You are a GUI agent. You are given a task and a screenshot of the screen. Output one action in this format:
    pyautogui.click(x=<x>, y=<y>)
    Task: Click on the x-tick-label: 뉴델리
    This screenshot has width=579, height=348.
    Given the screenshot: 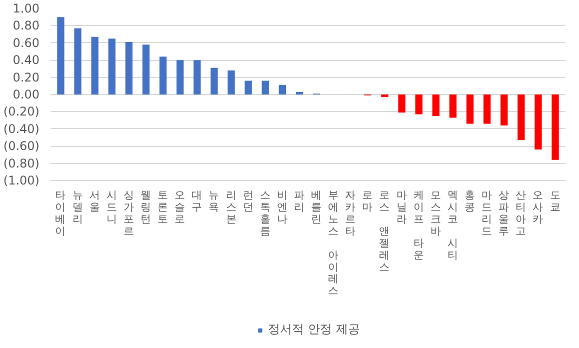 What is the action you would take?
    pyautogui.click(x=78, y=207)
    